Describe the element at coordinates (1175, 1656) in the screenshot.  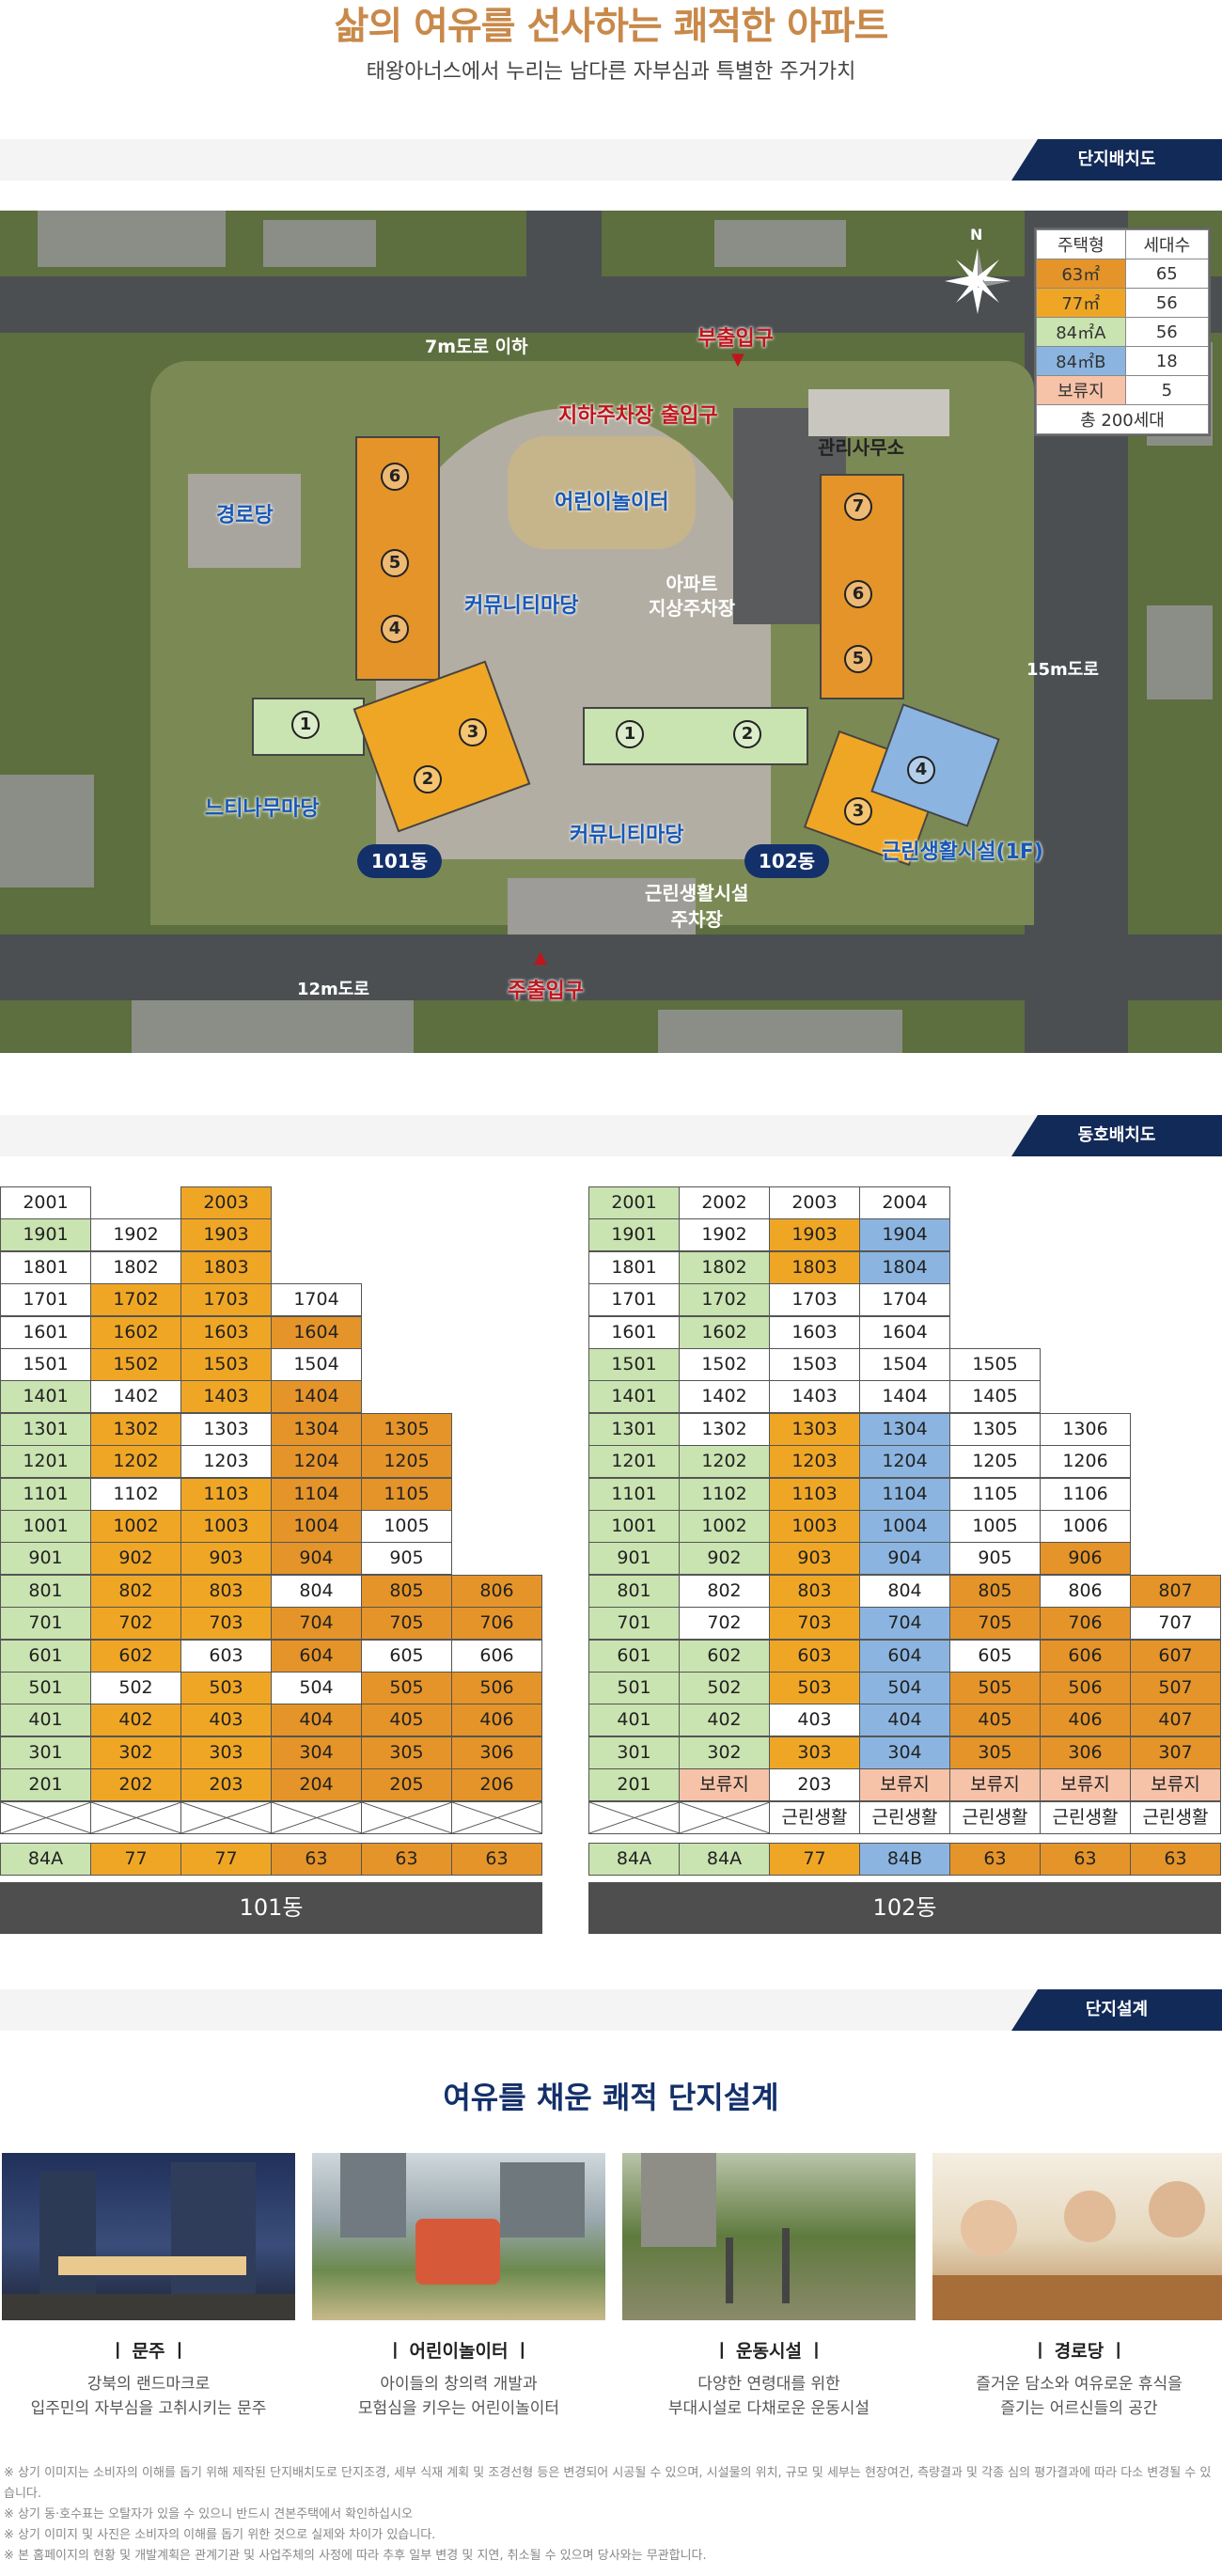
I see `unit-cell: 607` at that location.